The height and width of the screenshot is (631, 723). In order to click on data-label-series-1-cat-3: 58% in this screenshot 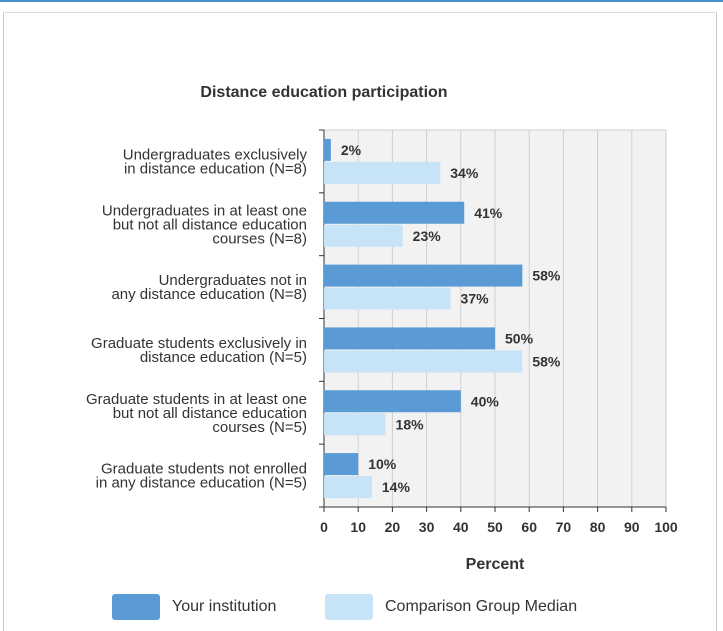, I will do `click(546, 361)`.